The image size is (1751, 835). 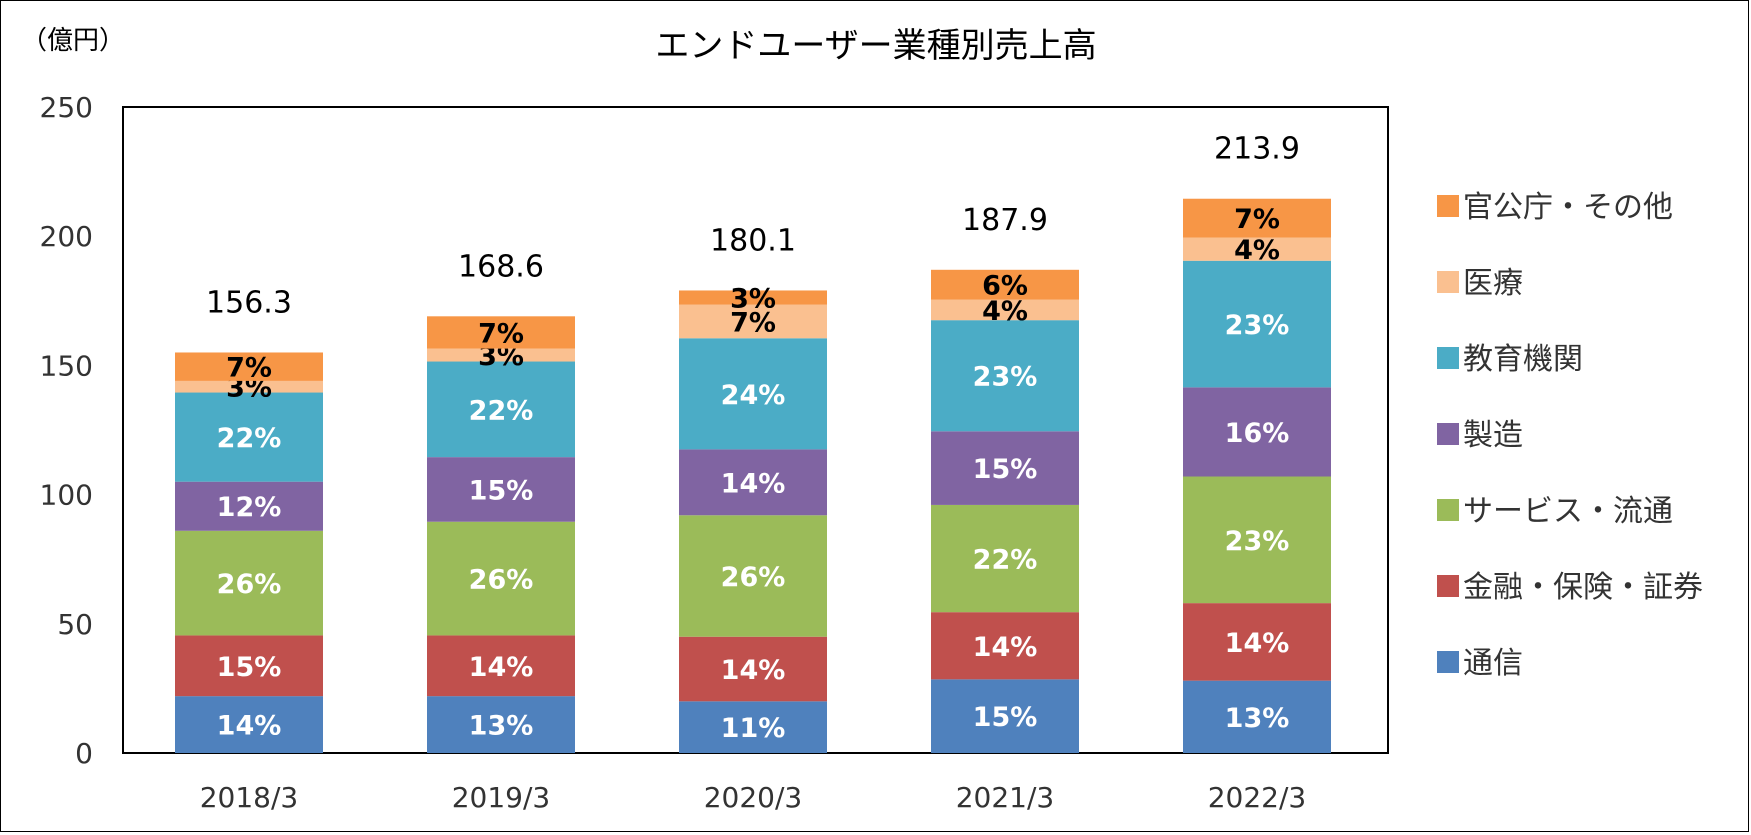 I want to click on segment-label: 12%, so click(x=249, y=507).